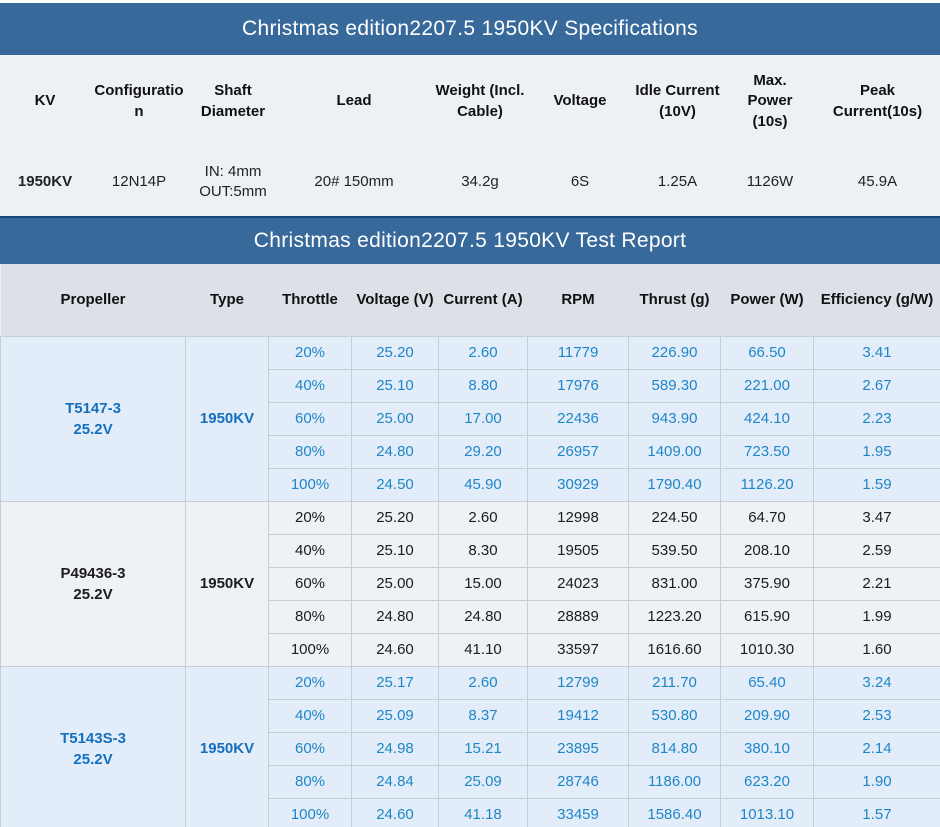  I want to click on report-cell-power: 380.10, so click(767, 748).